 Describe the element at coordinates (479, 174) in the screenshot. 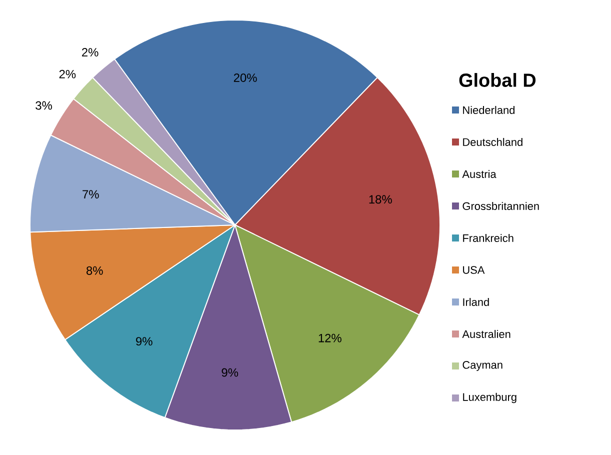

I see `legend-label: Austria` at that location.